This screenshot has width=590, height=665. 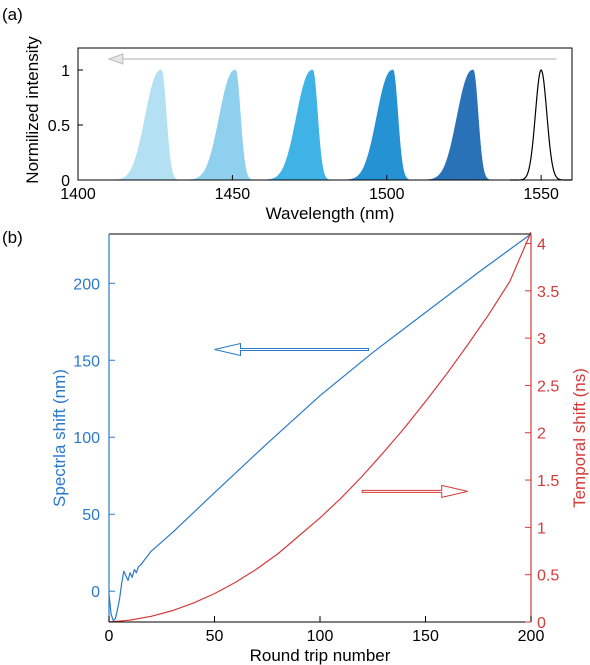 I want to click on right-y-tick-label: 1, so click(x=541, y=528).